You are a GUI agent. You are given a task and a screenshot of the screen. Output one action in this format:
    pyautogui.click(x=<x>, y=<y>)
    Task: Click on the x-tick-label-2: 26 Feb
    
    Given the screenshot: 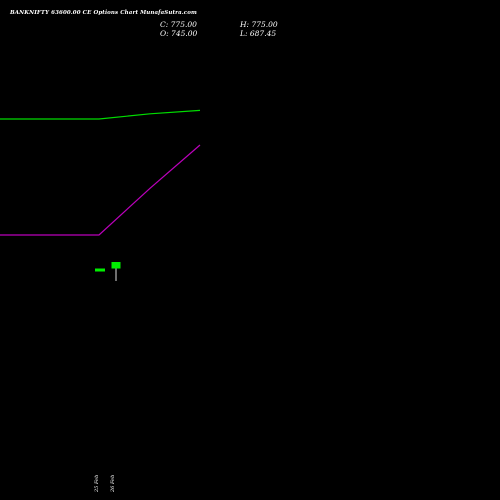 What is the action you would take?
    pyautogui.click(x=113, y=484)
    